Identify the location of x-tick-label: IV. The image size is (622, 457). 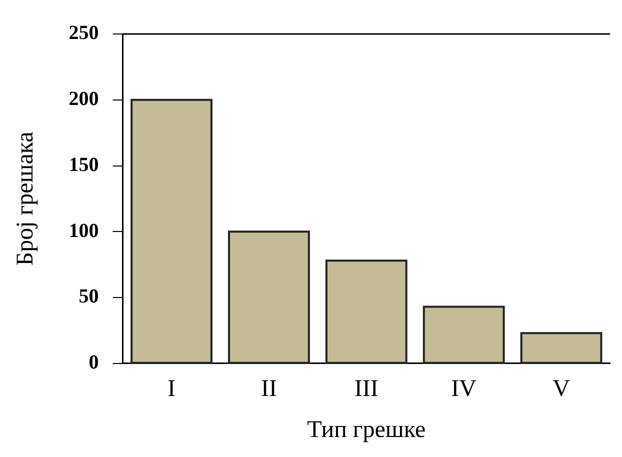
(464, 389).